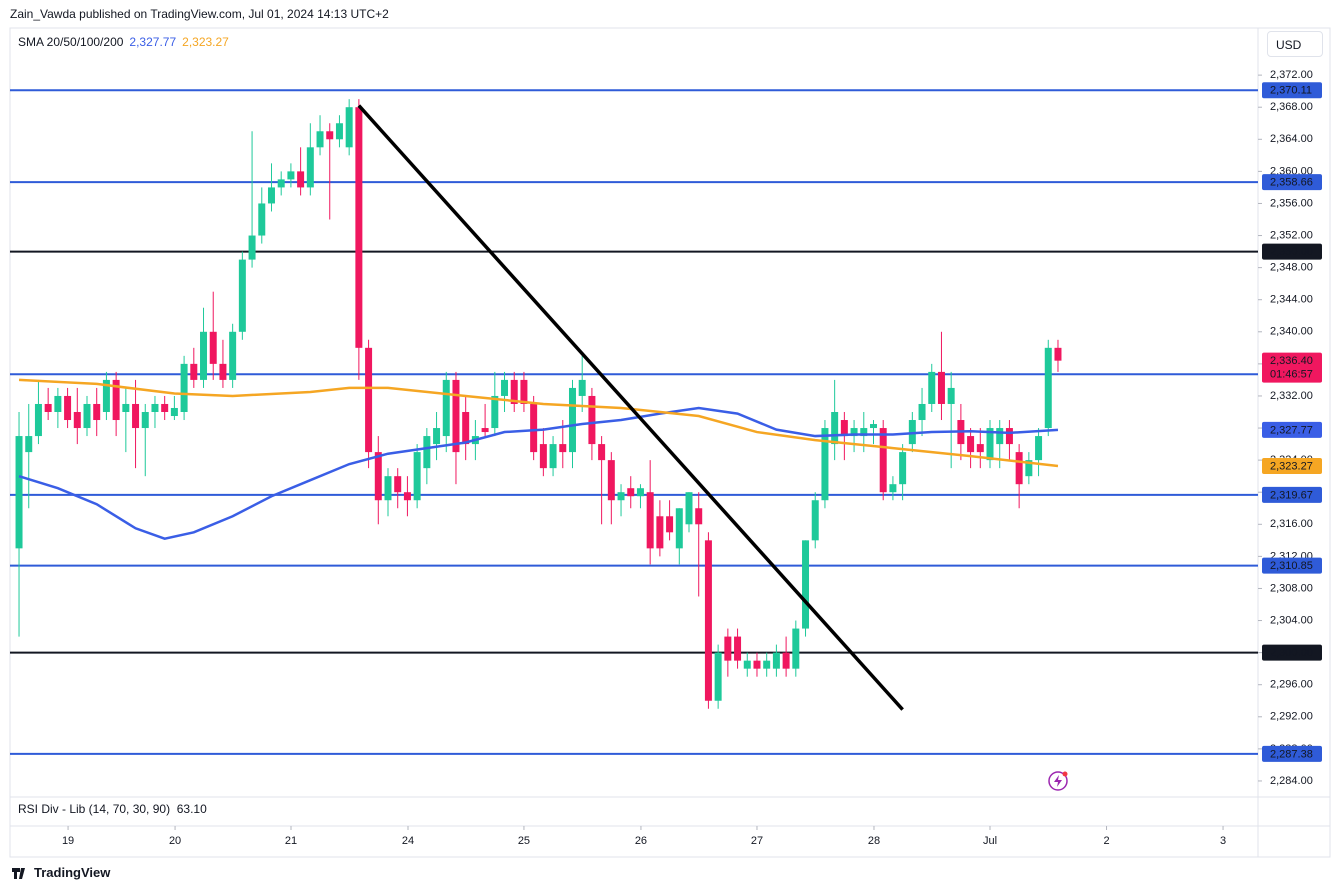 Image resolution: width=1338 pixels, height=891 pixels. What do you see at coordinates (1291, 754) in the screenshot?
I see `price-tag-label: 2,287.38` at bounding box center [1291, 754].